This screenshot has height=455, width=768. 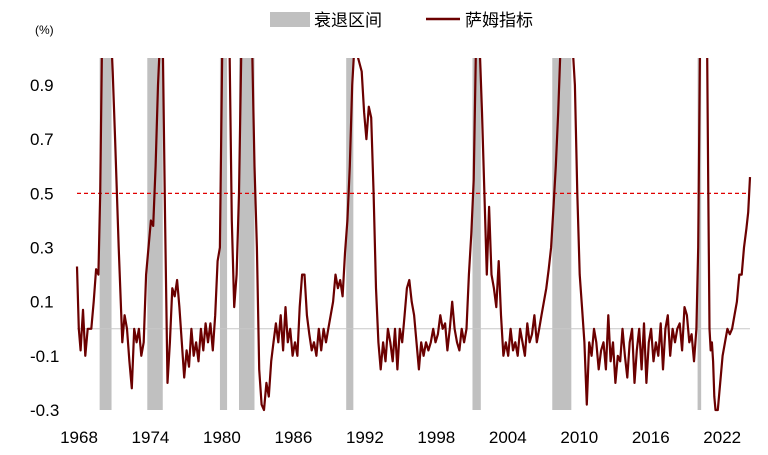 What do you see at coordinates (579, 437) in the screenshot?
I see `x-tick-label: 2010` at bounding box center [579, 437].